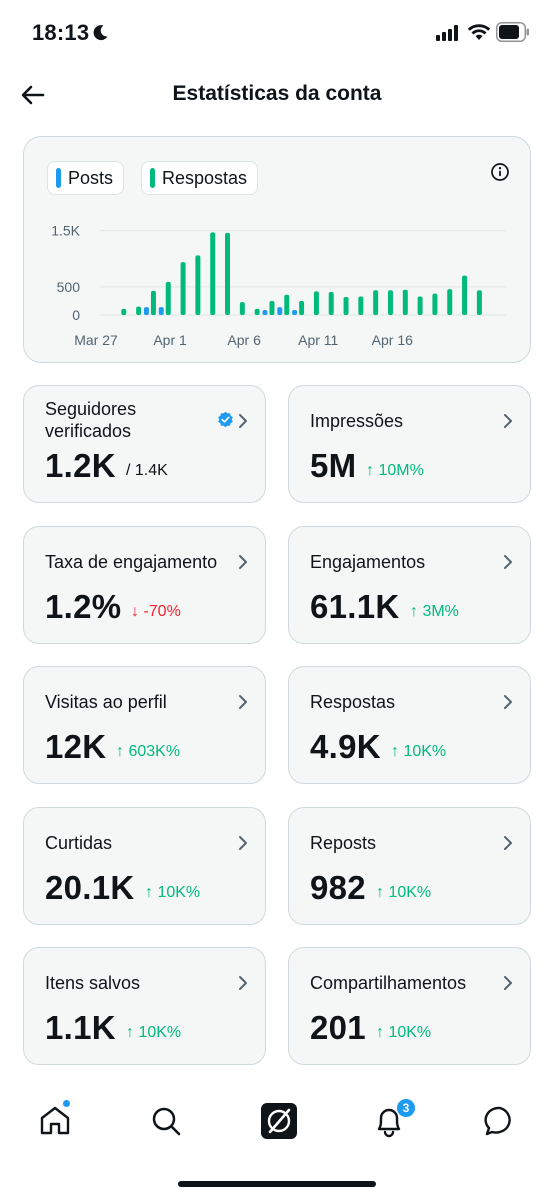 The image size is (554, 1199). Describe the element at coordinates (333, 465) in the screenshot. I see `stat-value: 5M` at that location.